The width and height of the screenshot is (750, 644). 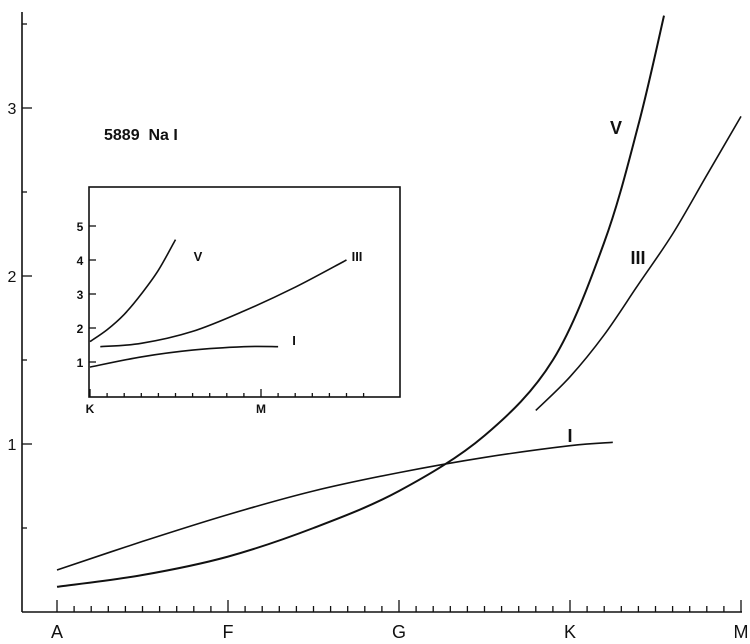 What do you see at coordinates (616, 128) in the screenshot?
I see `main-series-V-label: V` at bounding box center [616, 128].